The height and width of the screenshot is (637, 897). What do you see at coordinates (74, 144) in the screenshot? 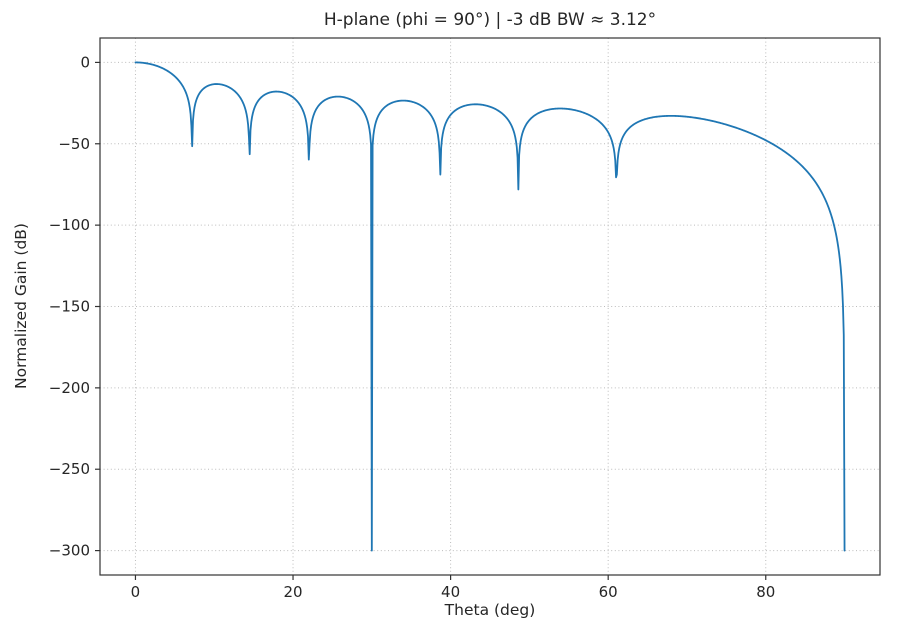
I see `y-tick-label: −50` at bounding box center [74, 144].